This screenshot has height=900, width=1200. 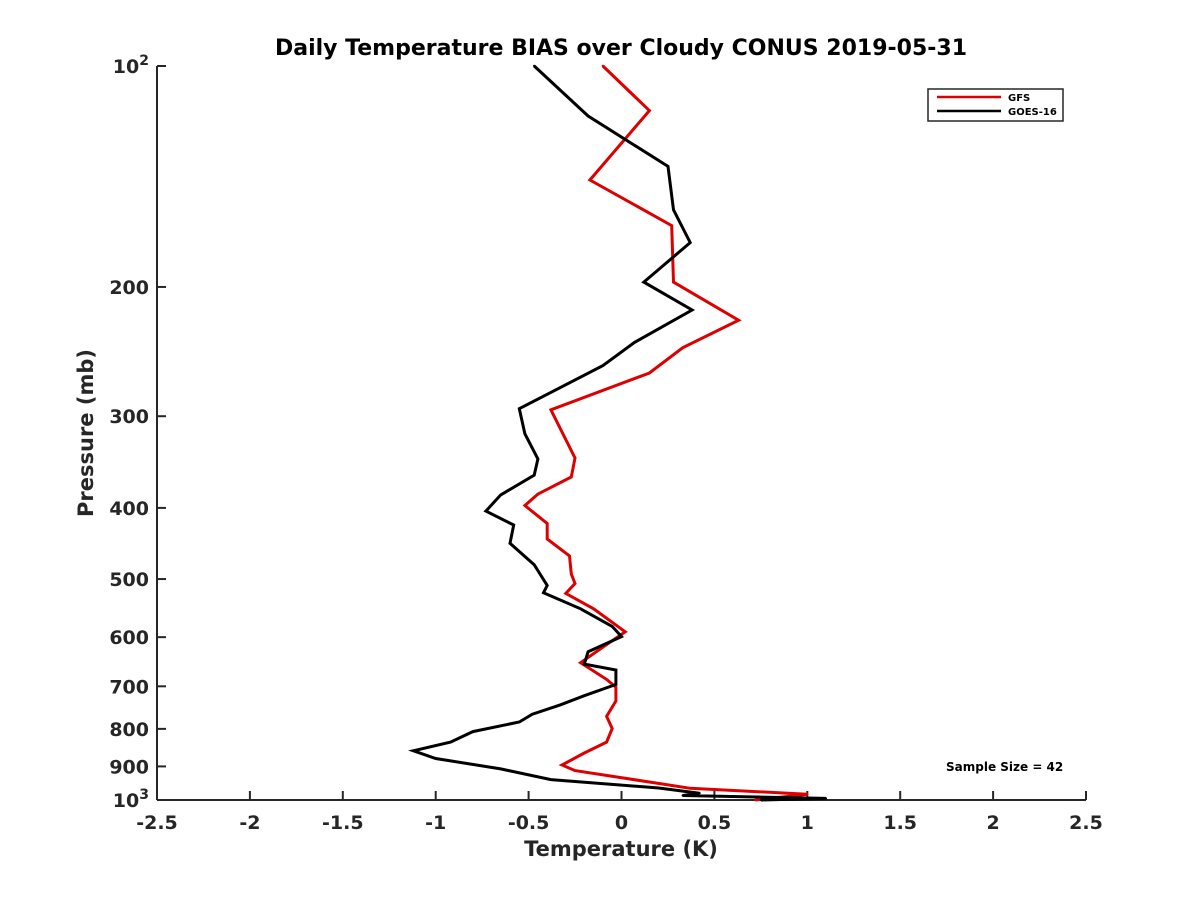 I want to click on x-tick-label: 1, so click(x=807, y=823).